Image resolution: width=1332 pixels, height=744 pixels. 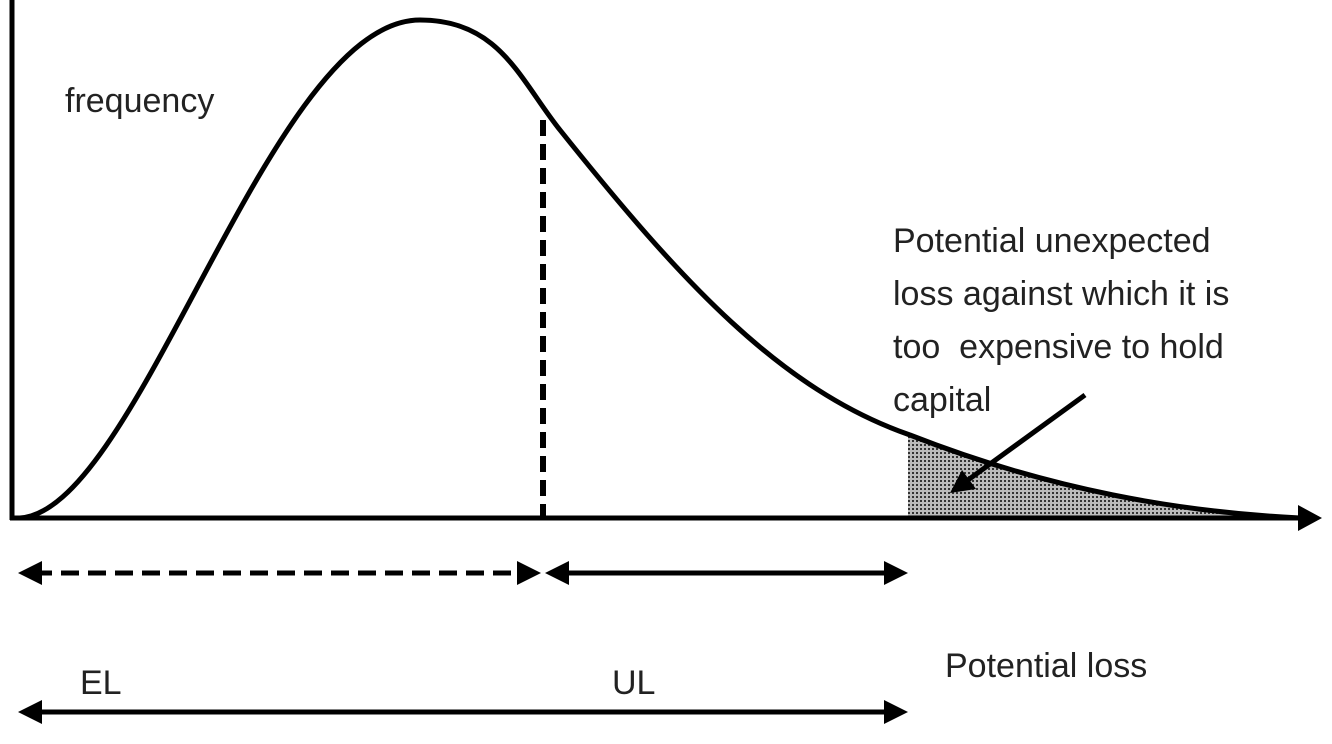 What do you see at coordinates (963, 481) in the screenshot?
I see `annotation-pointer-head` at bounding box center [963, 481].